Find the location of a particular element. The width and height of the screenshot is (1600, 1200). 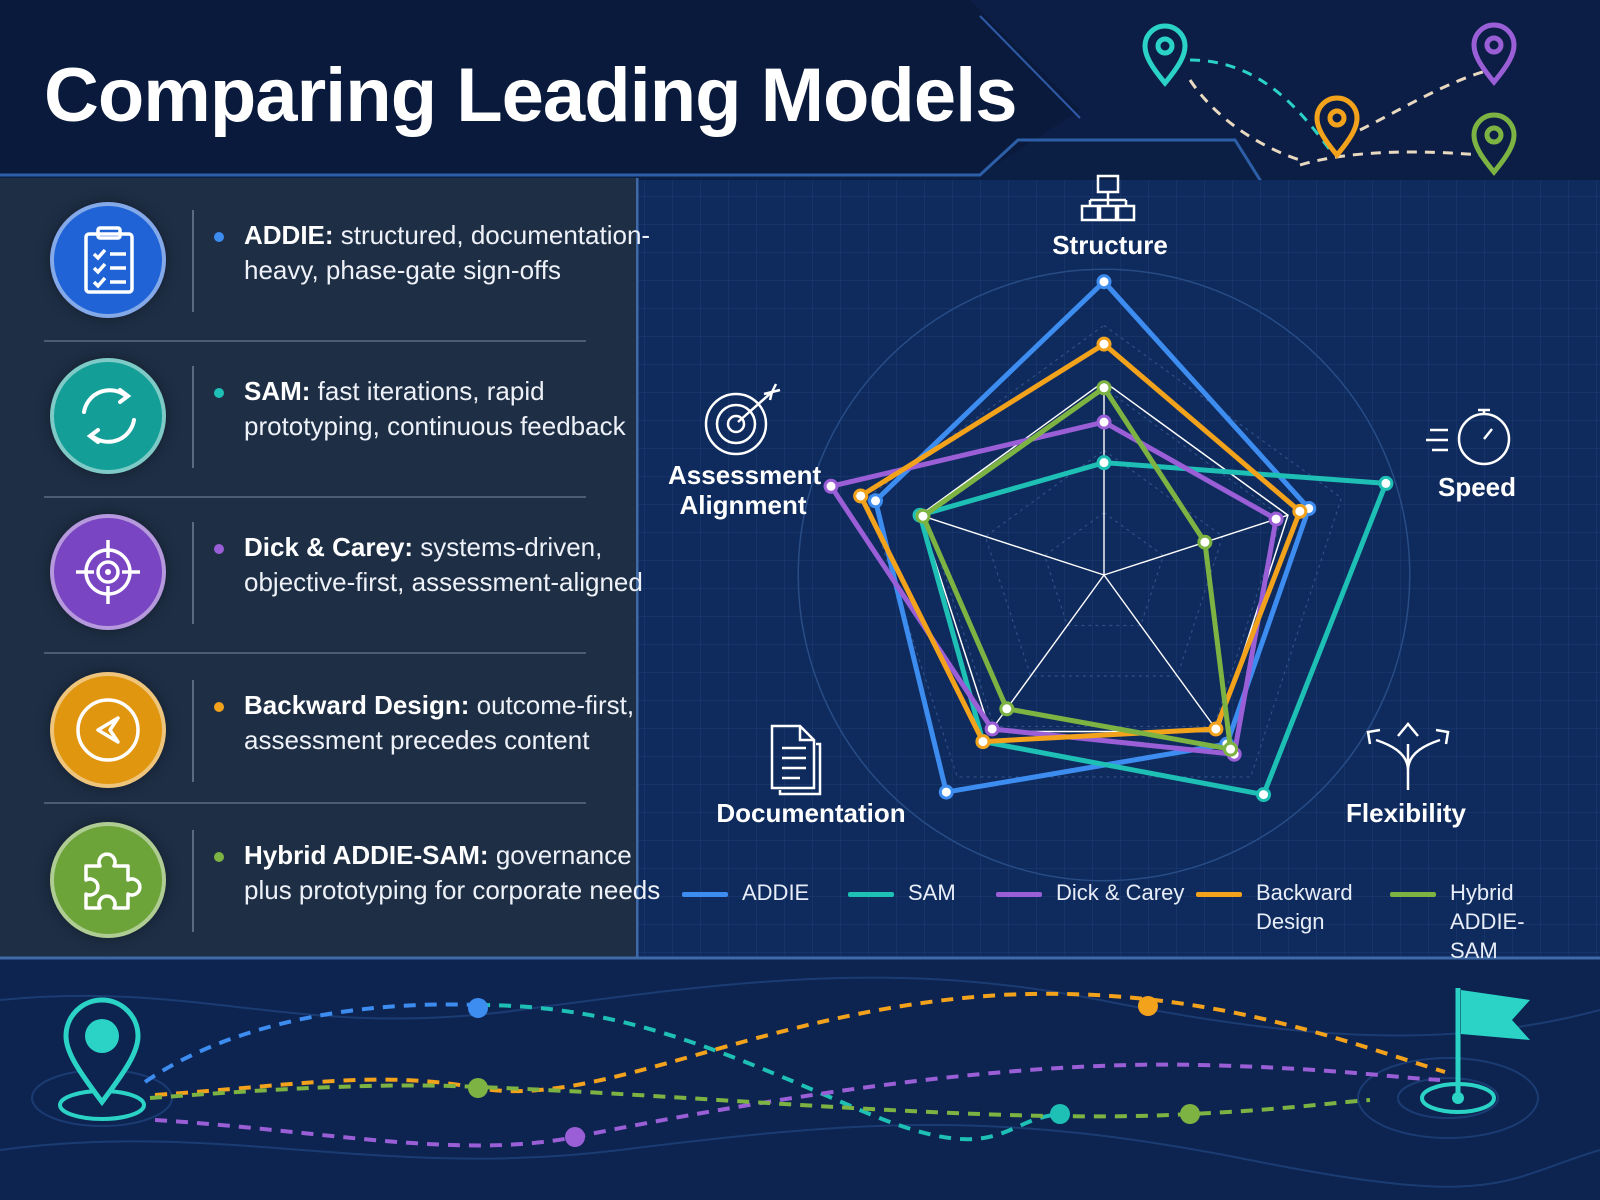

start-pin-icon is located at coordinates (102, 1059).